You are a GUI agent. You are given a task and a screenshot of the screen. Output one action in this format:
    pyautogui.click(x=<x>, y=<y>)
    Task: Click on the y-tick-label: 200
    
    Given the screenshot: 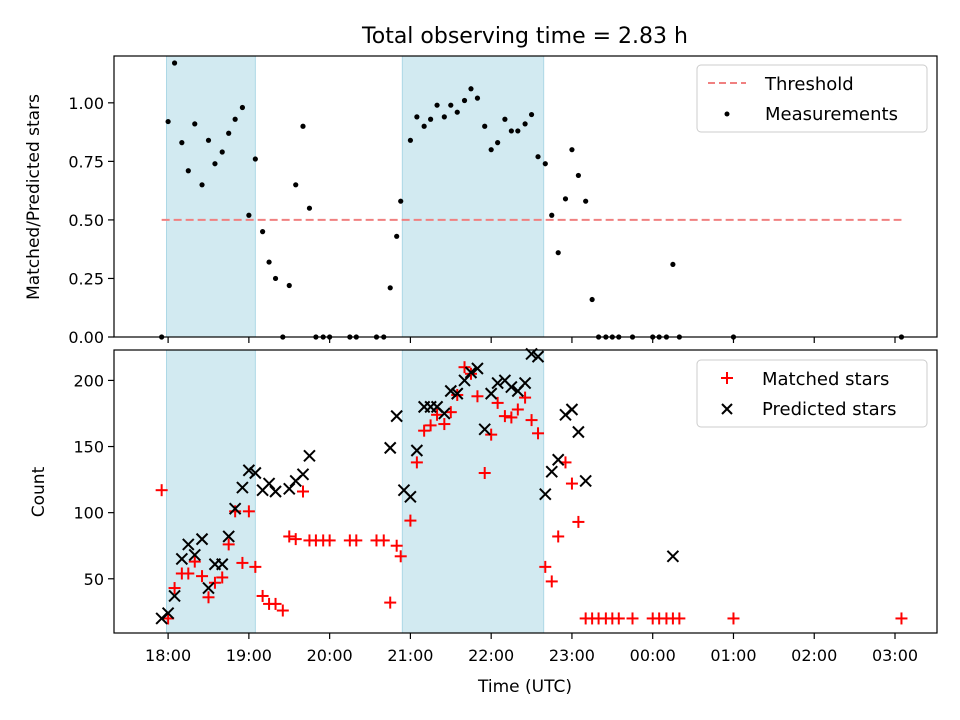 What is the action you would take?
    pyautogui.click(x=88, y=380)
    